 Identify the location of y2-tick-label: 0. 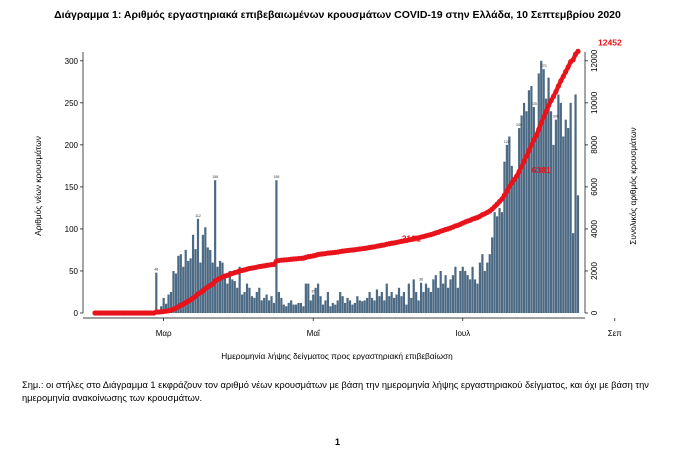
(594, 312).